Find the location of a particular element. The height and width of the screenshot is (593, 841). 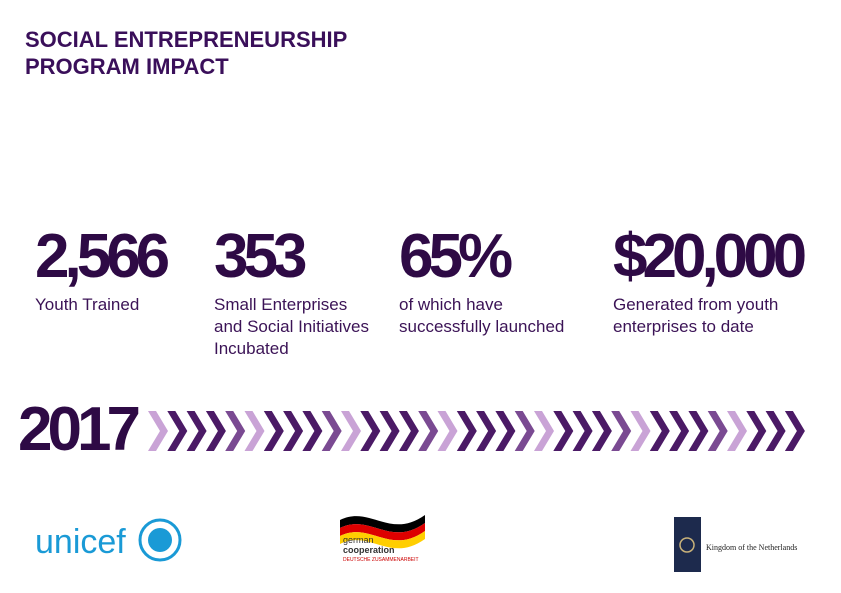

german-logo: cooperation is located at coordinates (369, 550).